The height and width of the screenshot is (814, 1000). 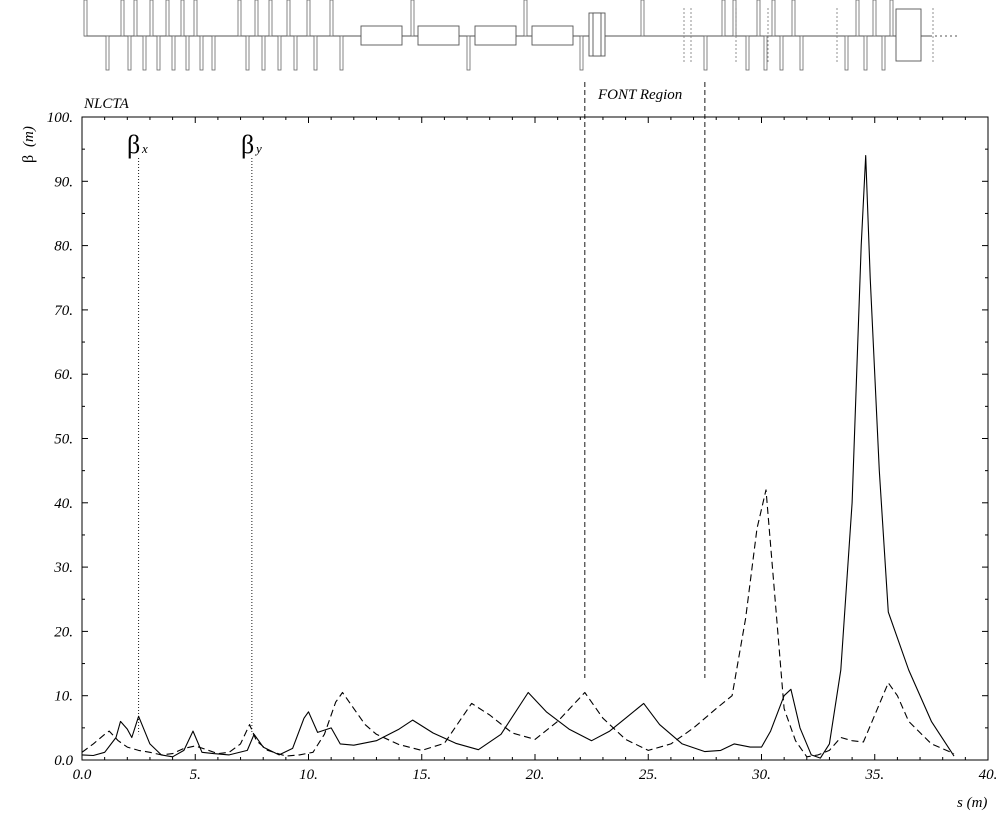 What do you see at coordinates (639, 95) in the screenshot?
I see `font-region-label: FONT Region` at bounding box center [639, 95].